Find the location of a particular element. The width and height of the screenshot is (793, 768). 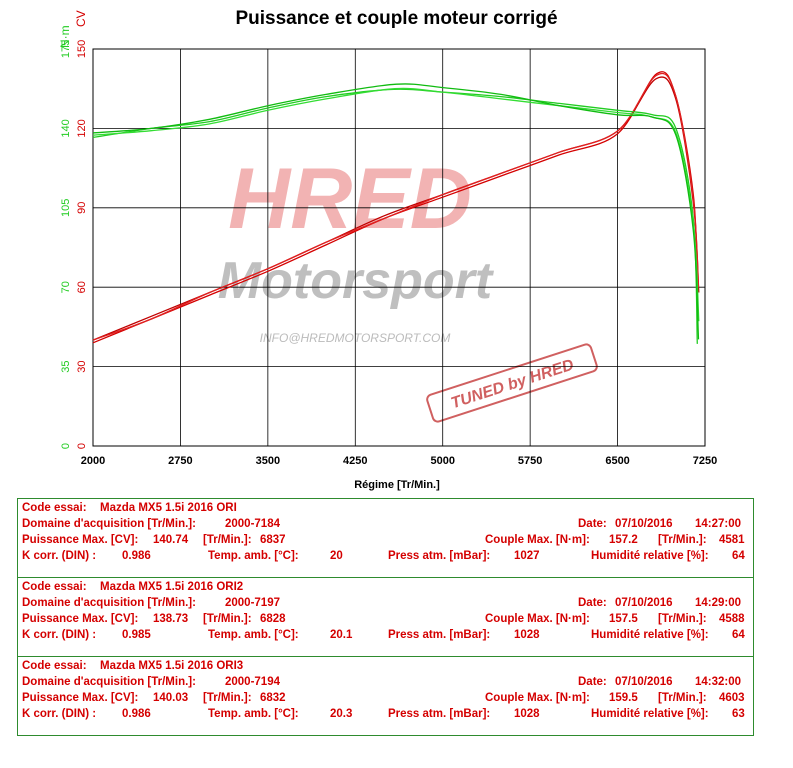

power-tick-label: 120 is located at coordinates (82, 128).